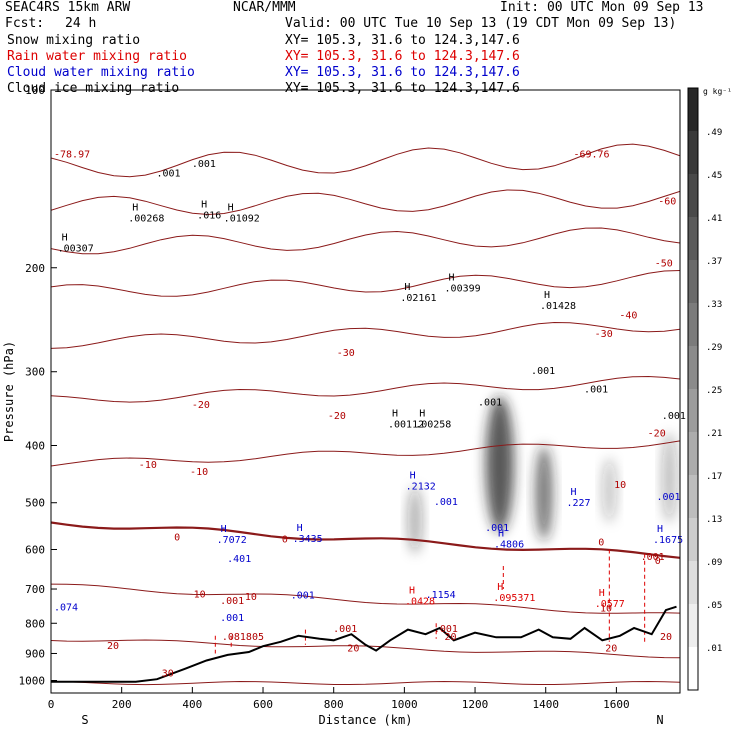 The width and height of the screenshot is (740, 740). What do you see at coordinates (714, 133) in the screenshot?
I see `colorbar-level-0: .49` at bounding box center [714, 133].